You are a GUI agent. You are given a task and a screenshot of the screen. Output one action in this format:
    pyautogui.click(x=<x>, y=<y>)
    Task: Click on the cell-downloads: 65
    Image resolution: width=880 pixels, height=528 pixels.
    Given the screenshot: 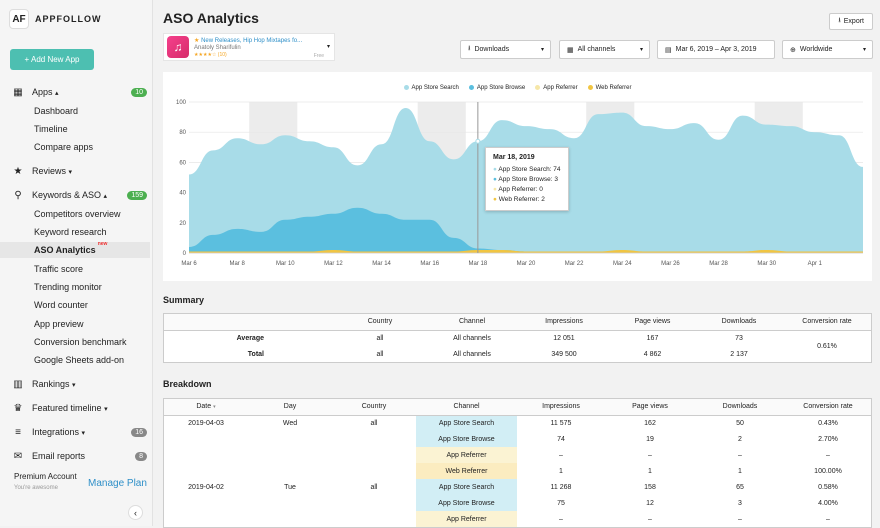 What is the action you would take?
    pyautogui.click(x=740, y=487)
    